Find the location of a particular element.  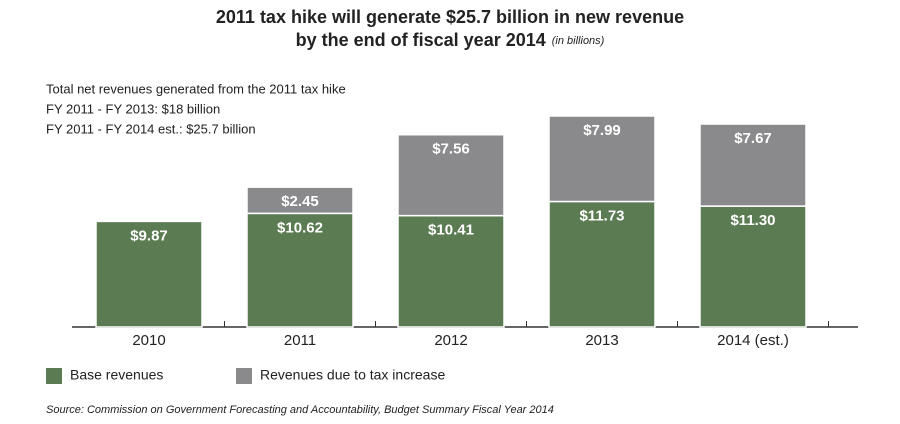

value-label: $11.73 is located at coordinates (601, 215).